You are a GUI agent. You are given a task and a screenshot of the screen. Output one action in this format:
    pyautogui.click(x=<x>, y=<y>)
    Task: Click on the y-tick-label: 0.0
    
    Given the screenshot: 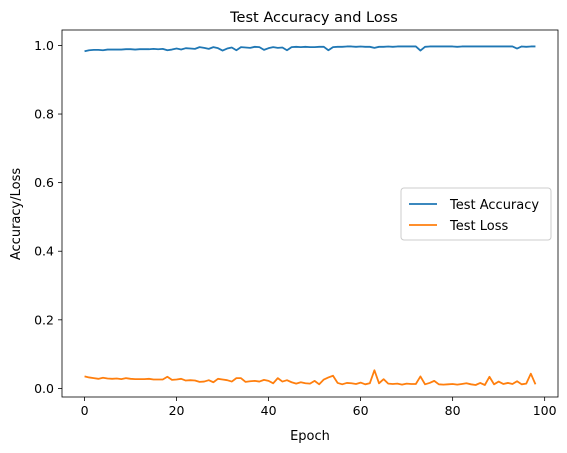 What is the action you would take?
    pyautogui.click(x=44, y=388)
    